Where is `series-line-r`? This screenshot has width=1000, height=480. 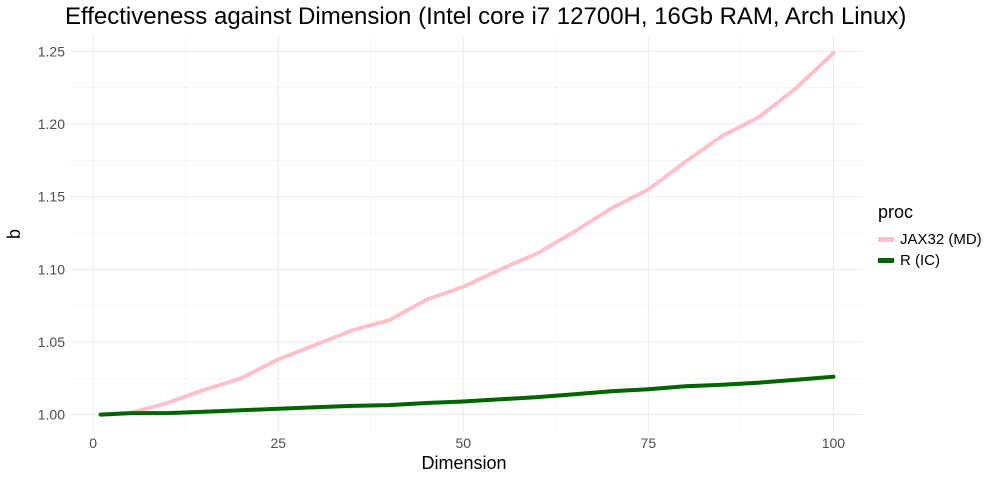
series-line-r is located at coordinates (467, 395).